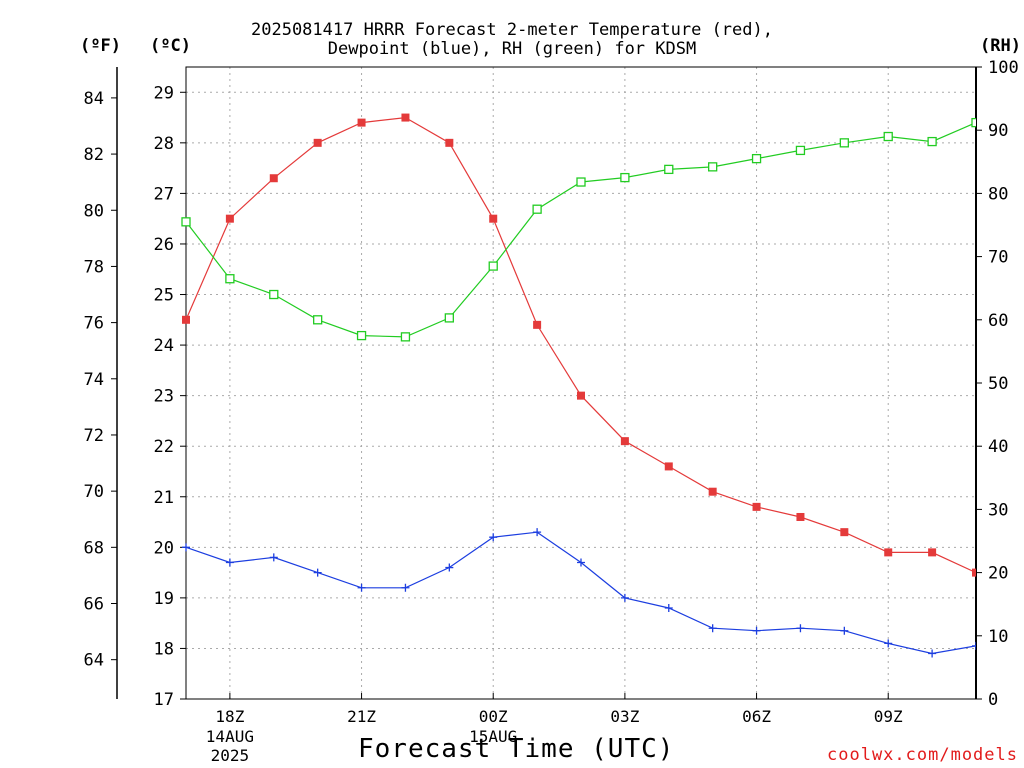 The width and height of the screenshot is (1024, 768). What do you see at coordinates (94, 548) in the screenshot?
I see `fahrenheit-tick-label: 68` at bounding box center [94, 548].